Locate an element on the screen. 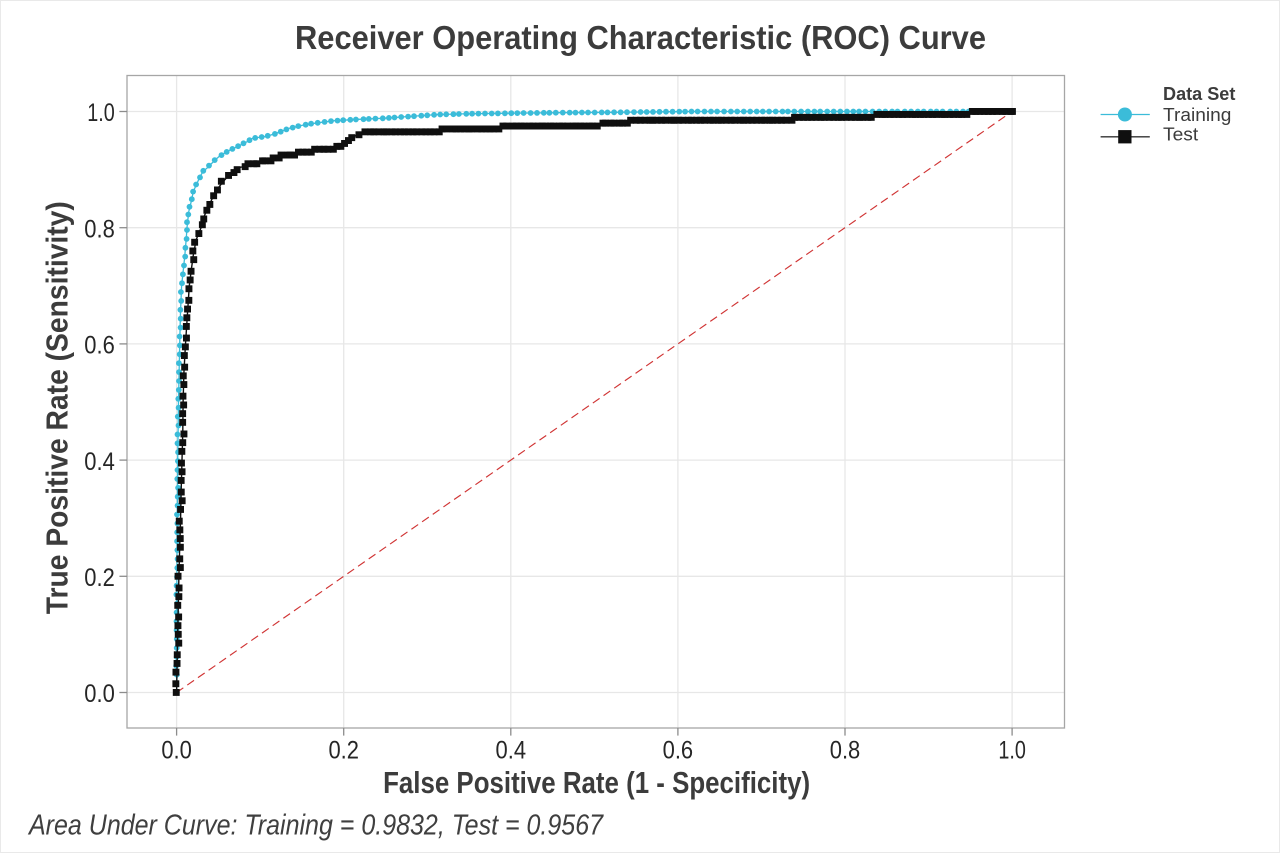  svg-text: Data Set is located at coordinates (1199, 94).